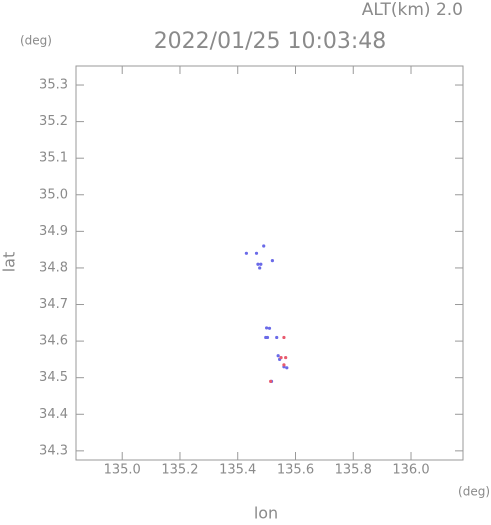 This screenshot has height=525, width=491. What do you see at coordinates (122, 470) in the screenshot?
I see `x-tick-label: 135.0` at bounding box center [122, 470].